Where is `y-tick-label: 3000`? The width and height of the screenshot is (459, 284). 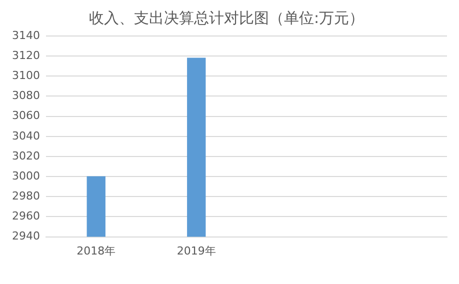 y-tick-label: 3000 is located at coordinates (26, 175).